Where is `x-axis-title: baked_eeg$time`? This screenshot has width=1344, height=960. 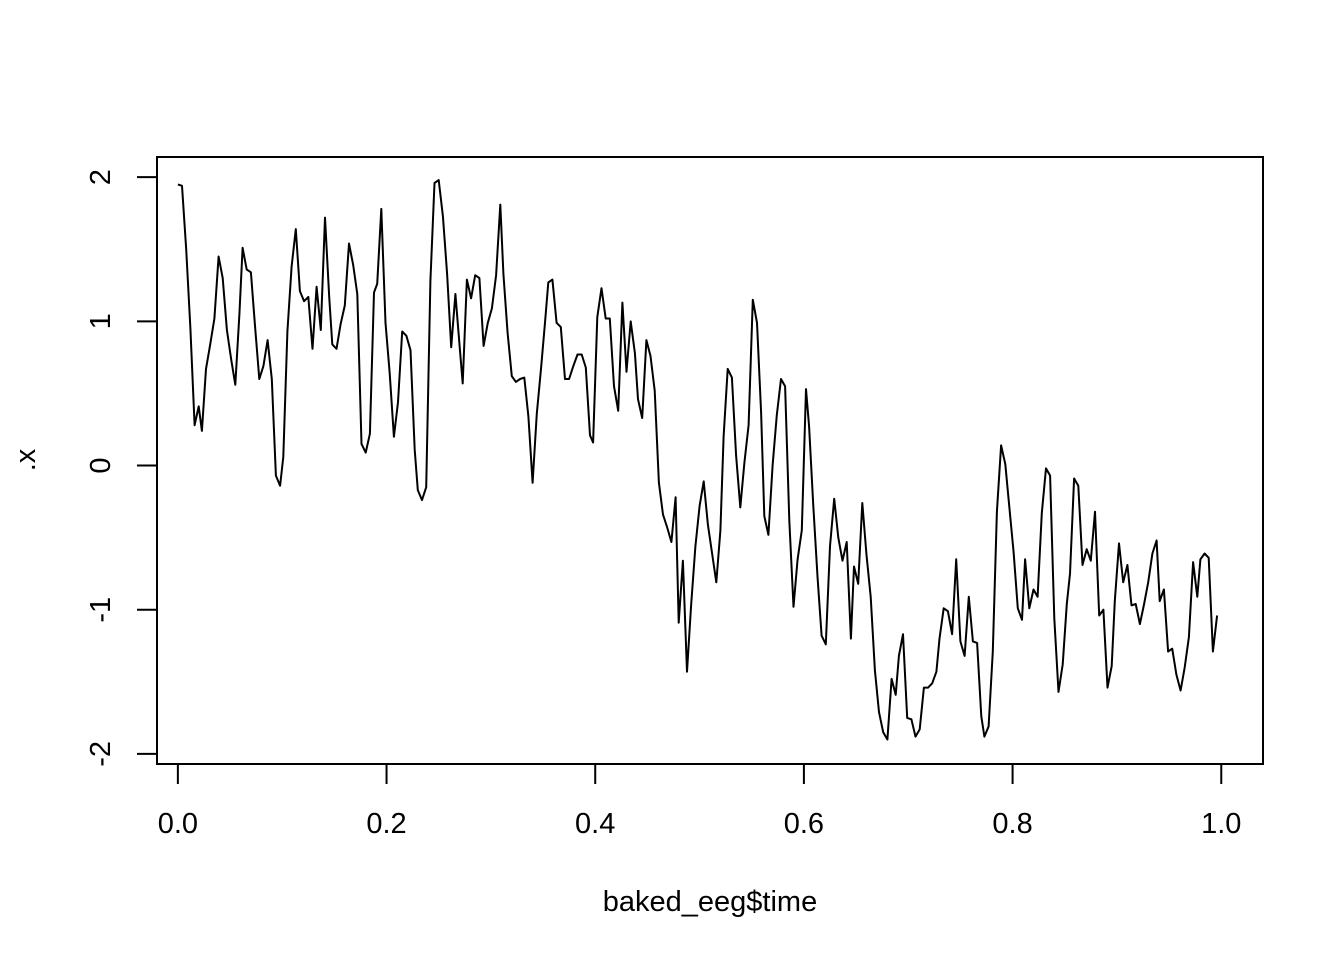
x-axis-title: baked_eeg$time is located at coordinates (710, 902).